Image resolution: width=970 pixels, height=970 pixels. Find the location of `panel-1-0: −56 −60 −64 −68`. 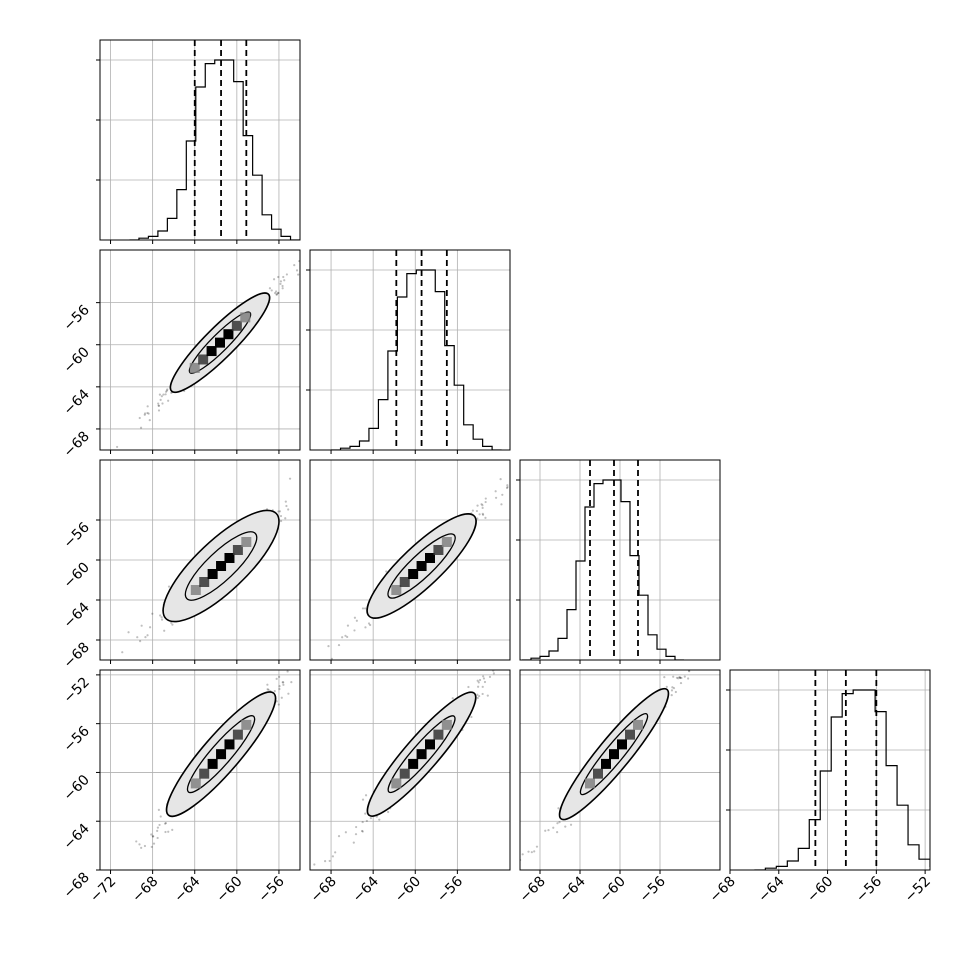

panel-1-0: −56 −60 −64 −68 is located at coordinates (190, 349).